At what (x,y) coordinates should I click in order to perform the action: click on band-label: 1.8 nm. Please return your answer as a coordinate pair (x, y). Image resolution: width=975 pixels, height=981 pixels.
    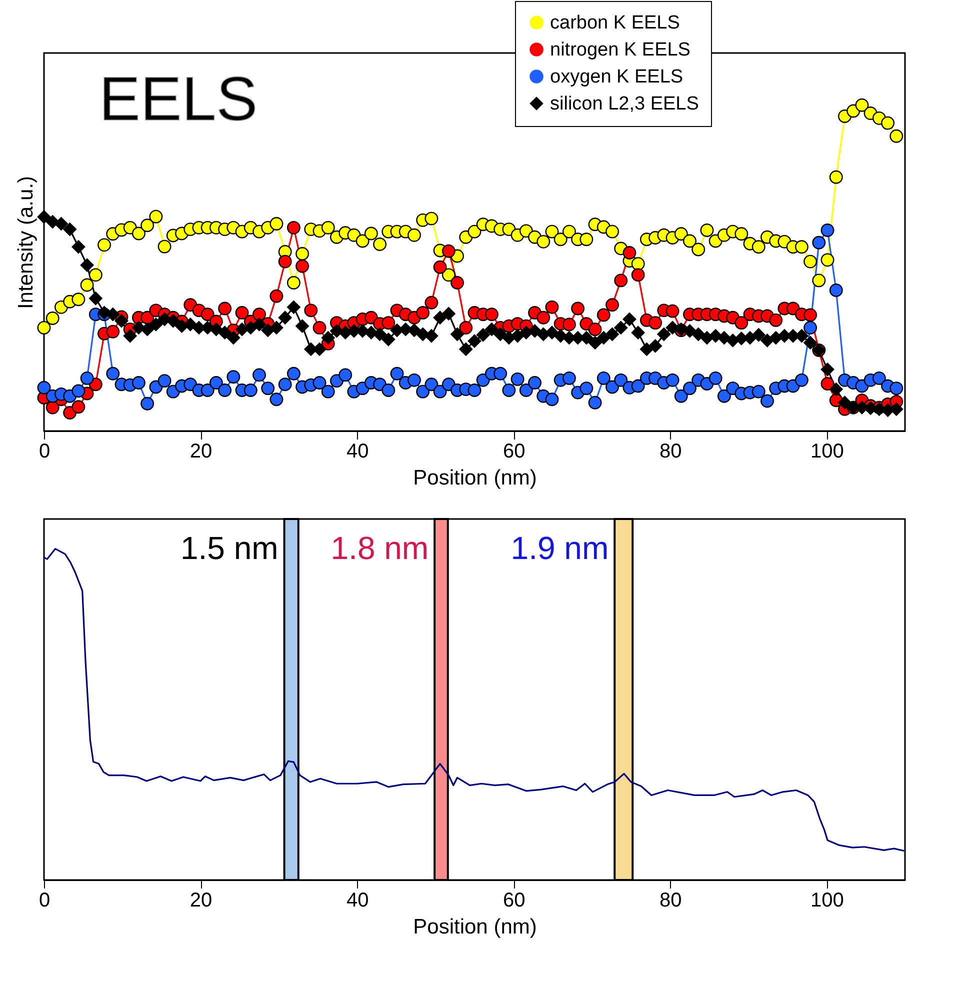
    Looking at the image, I should click on (379, 548).